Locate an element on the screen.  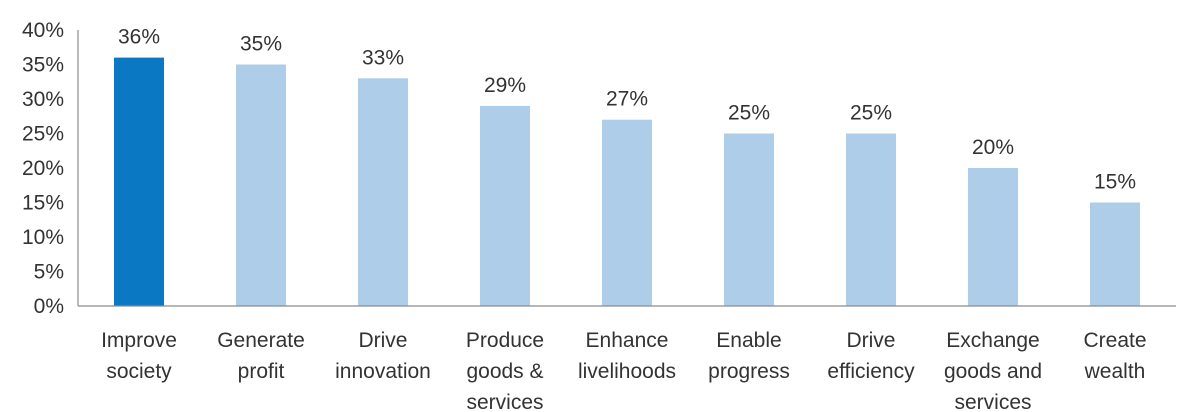
x-tick-label: Improve society is located at coordinates (139, 356).